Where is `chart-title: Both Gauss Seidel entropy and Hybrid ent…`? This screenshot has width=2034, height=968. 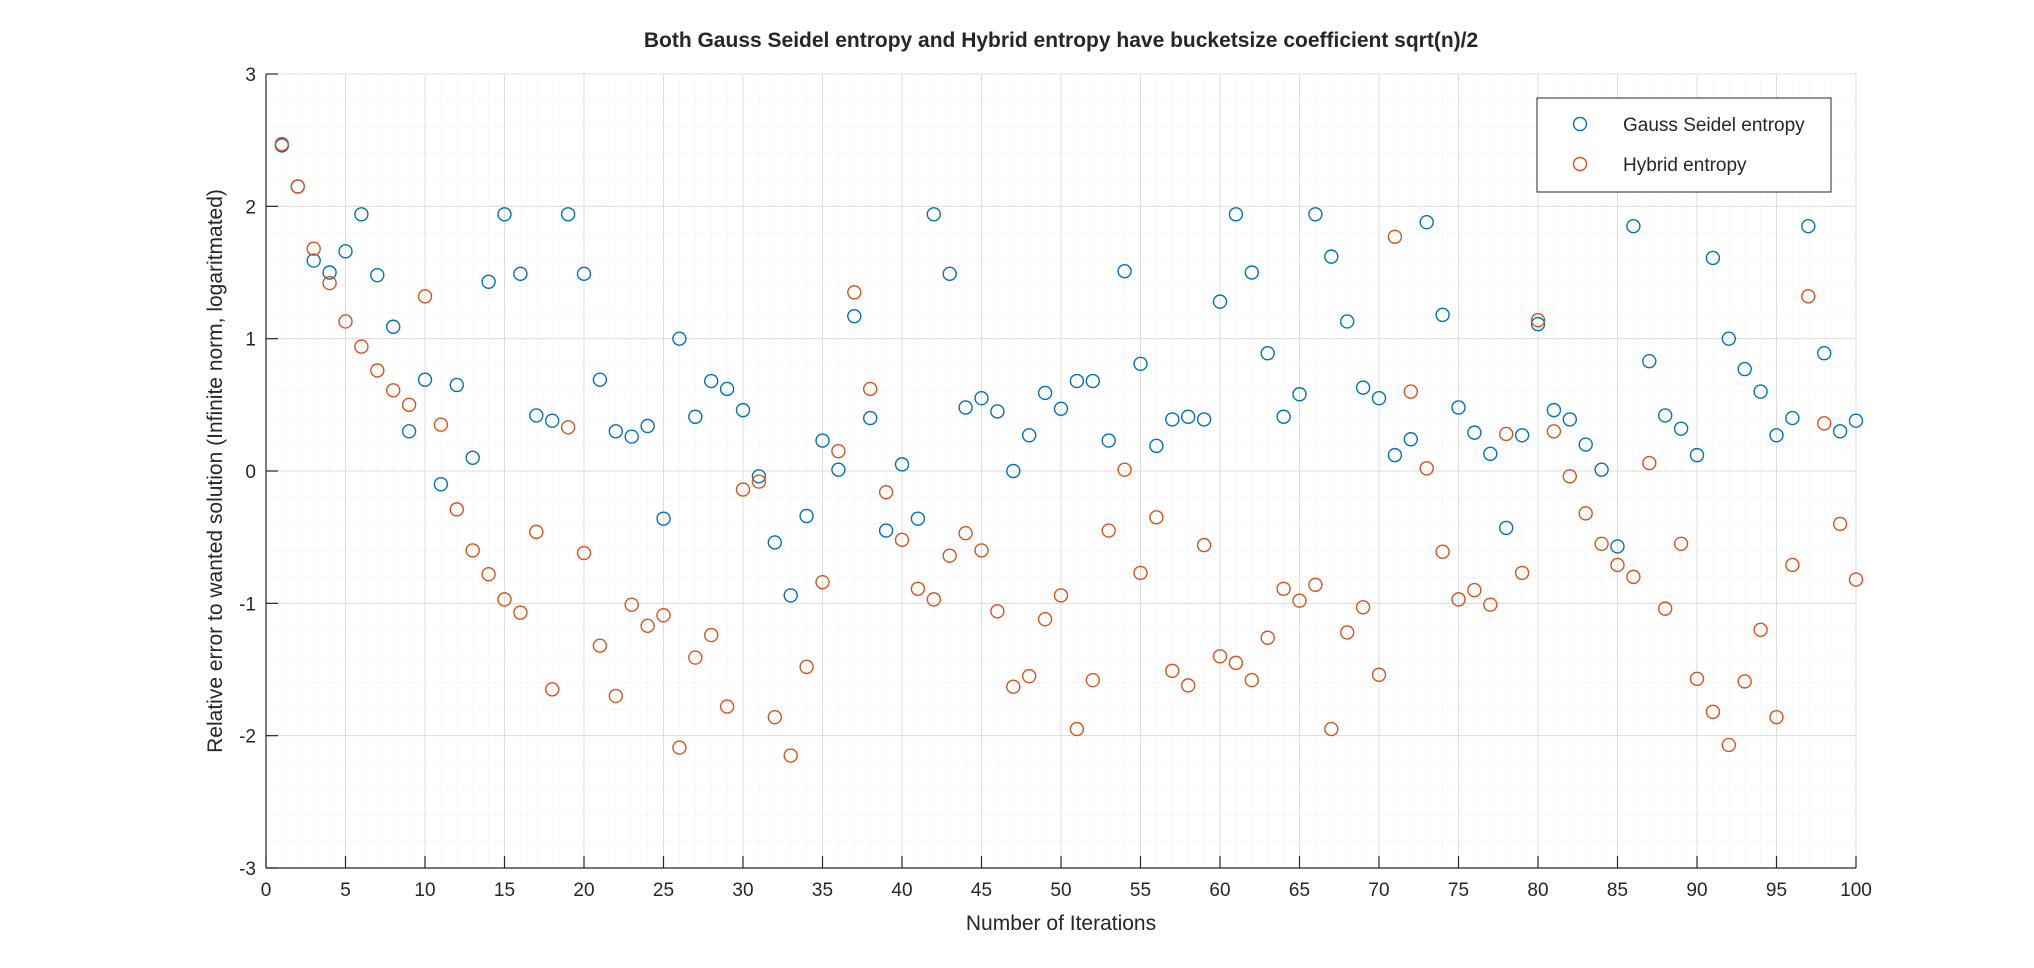 chart-title: Both Gauss Seidel entropy and Hybrid ent… is located at coordinates (1061, 40).